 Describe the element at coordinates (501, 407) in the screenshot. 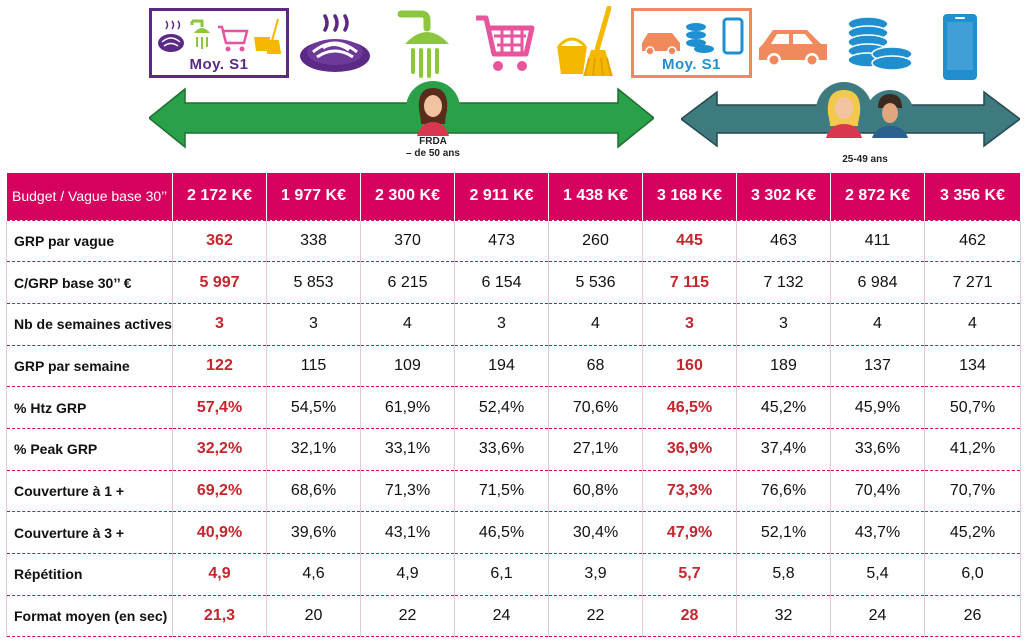

I see `table-cell: 52,4%` at that location.